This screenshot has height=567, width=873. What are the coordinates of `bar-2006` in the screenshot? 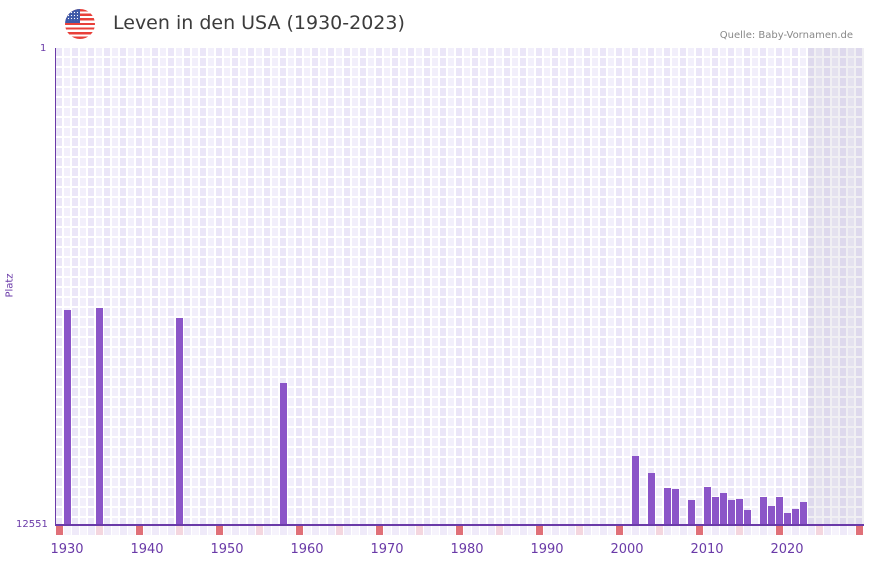 It's located at (675, 506).